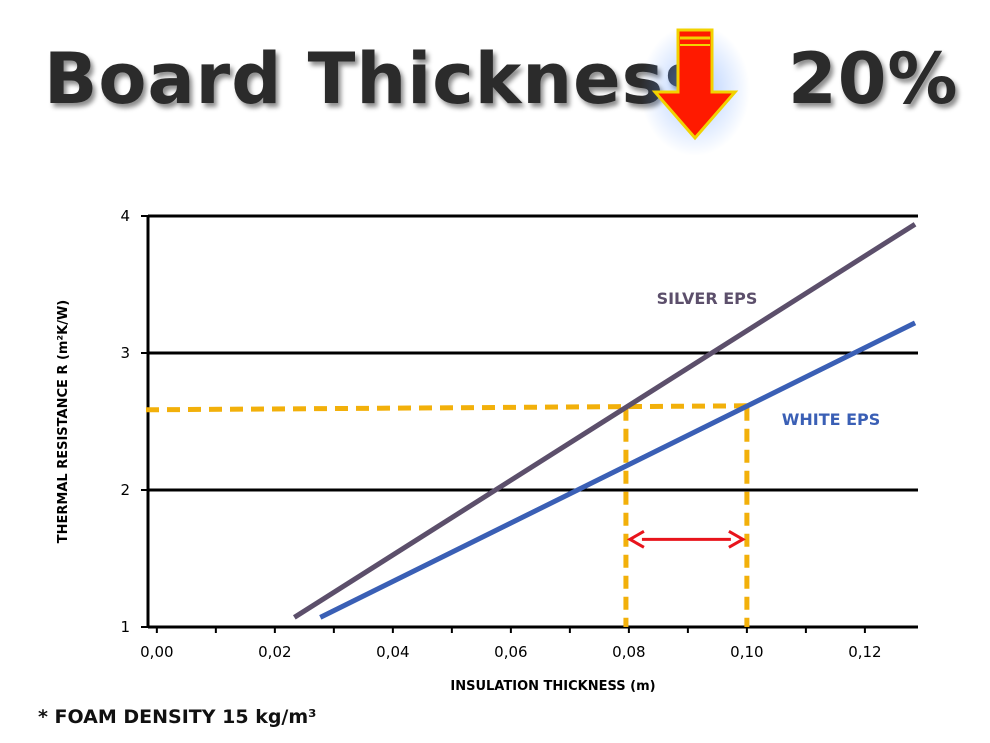 The image size is (990, 743). Describe the element at coordinates (446, 408) in the screenshot. I see `reference-line-horizontal` at that location.